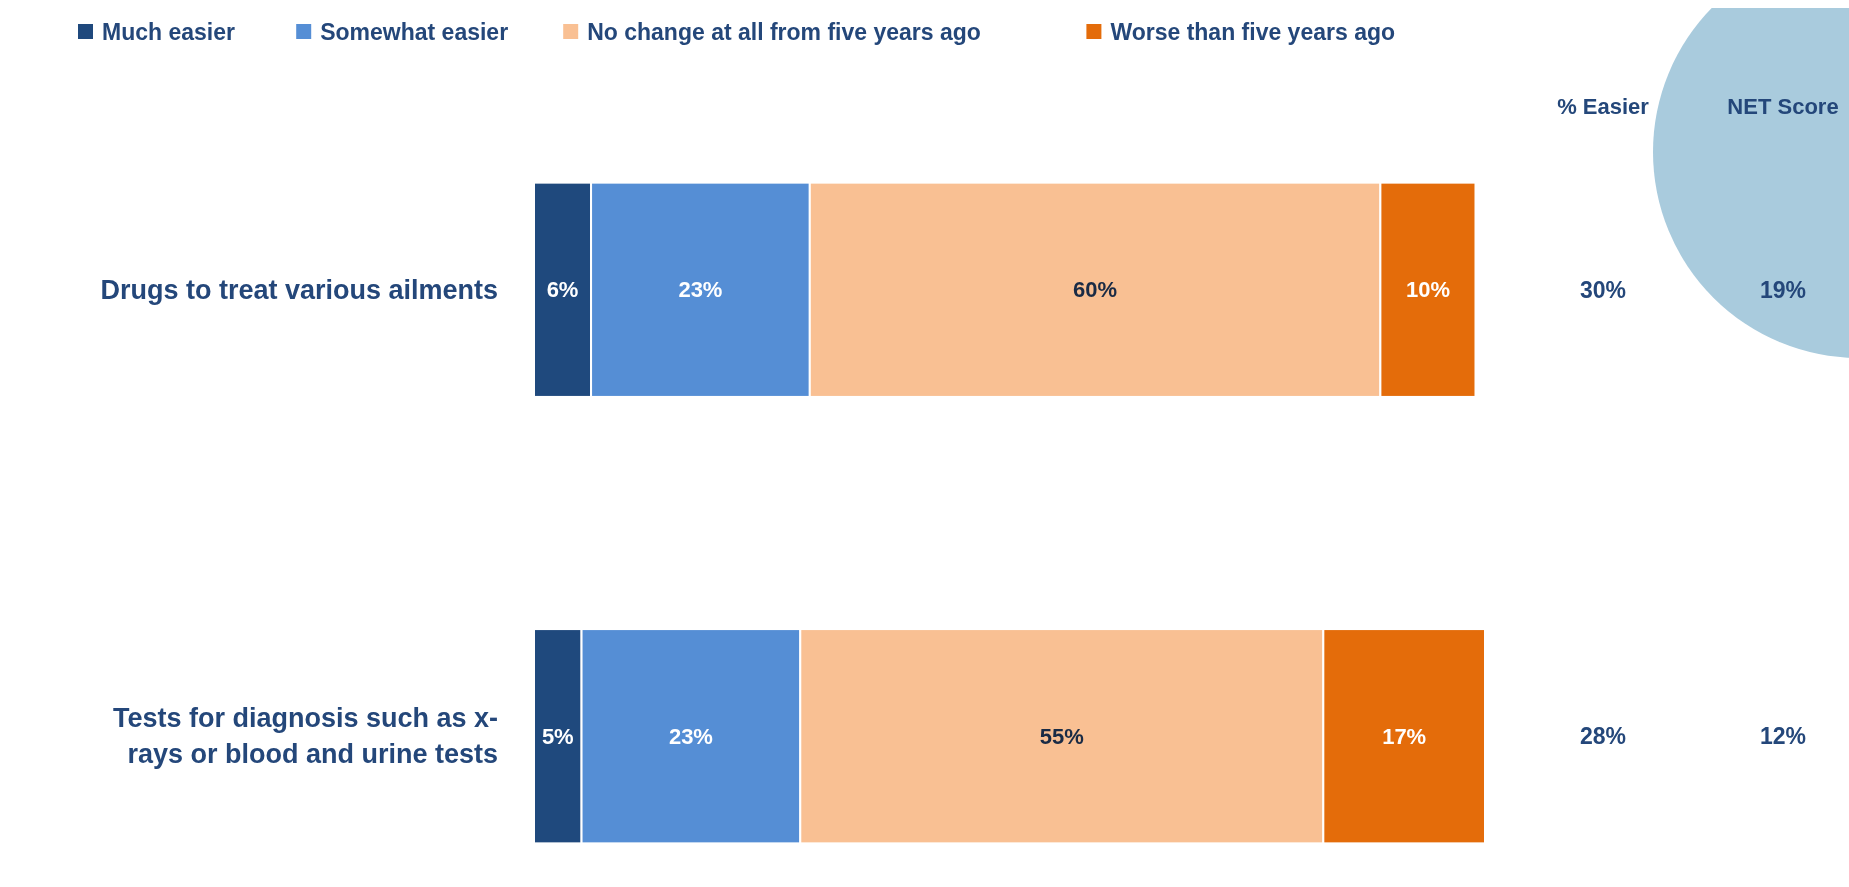 This screenshot has width=1849, height=887. What do you see at coordinates (1783, 289) in the screenshot?
I see `text: 19%` at bounding box center [1783, 289].